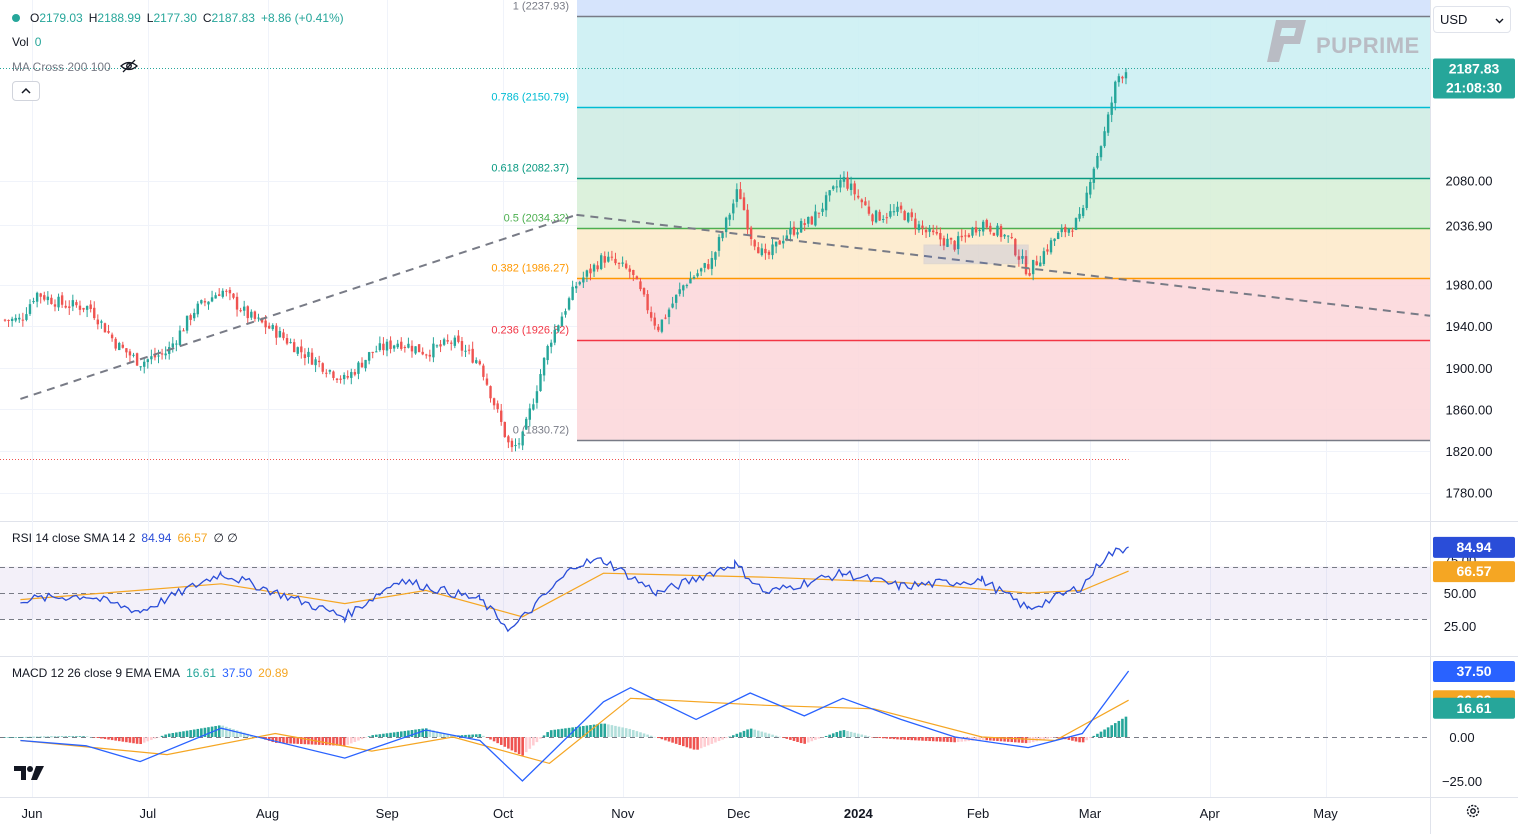  What do you see at coordinates (1472, 19) in the screenshot?
I see `currency-select: USD` at bounding box center [1472, 19].